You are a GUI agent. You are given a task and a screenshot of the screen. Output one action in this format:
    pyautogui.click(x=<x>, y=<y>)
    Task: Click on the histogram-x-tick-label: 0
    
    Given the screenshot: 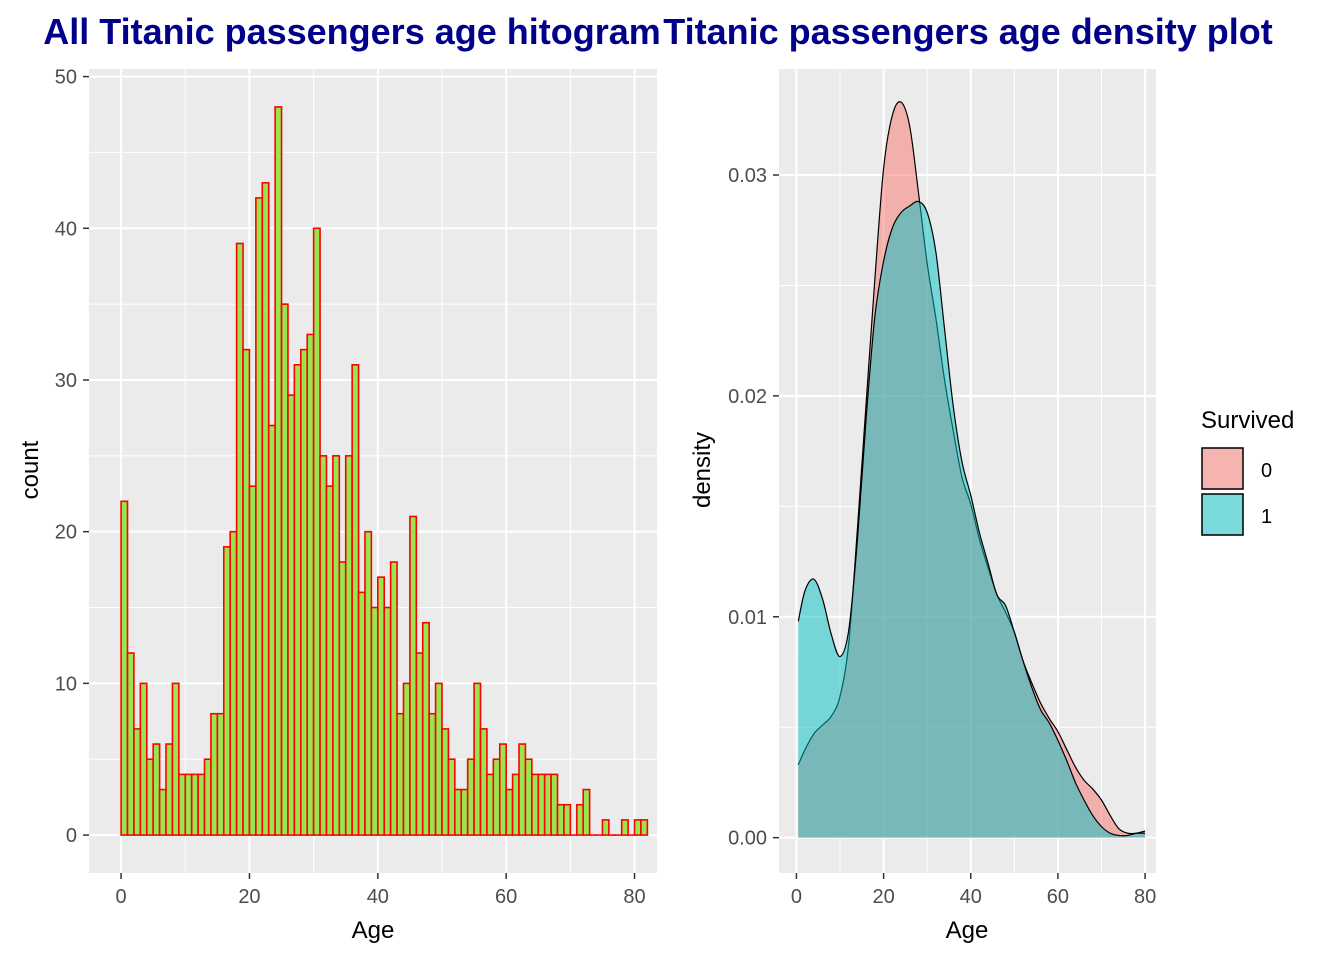 What is the action you would take?
    pyautogui.click(x=121, y=897)
    